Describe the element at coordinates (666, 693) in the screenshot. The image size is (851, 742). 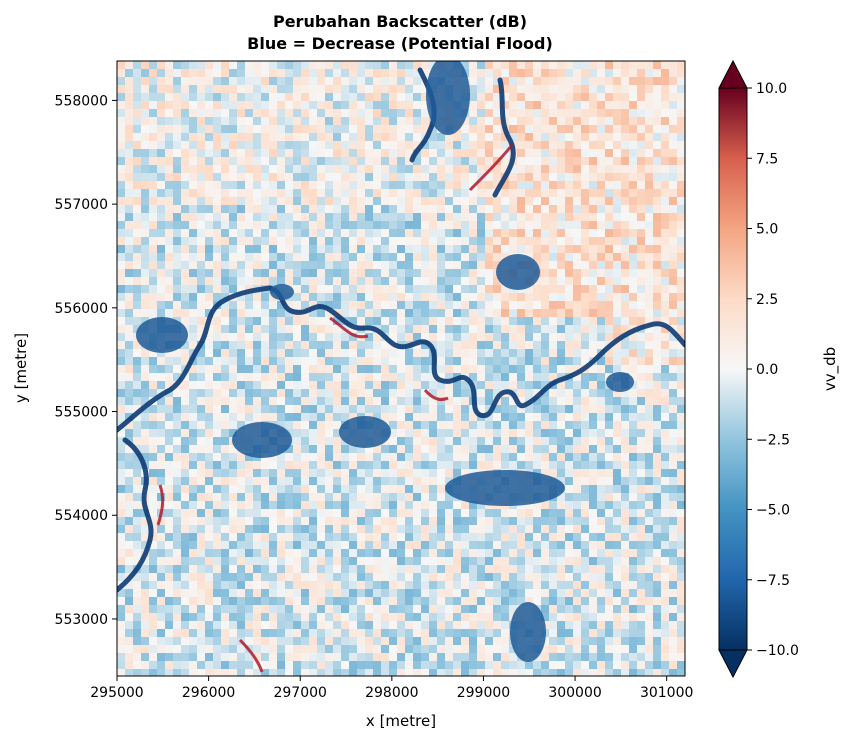
I see `x-tick-label: 301000` at that location.